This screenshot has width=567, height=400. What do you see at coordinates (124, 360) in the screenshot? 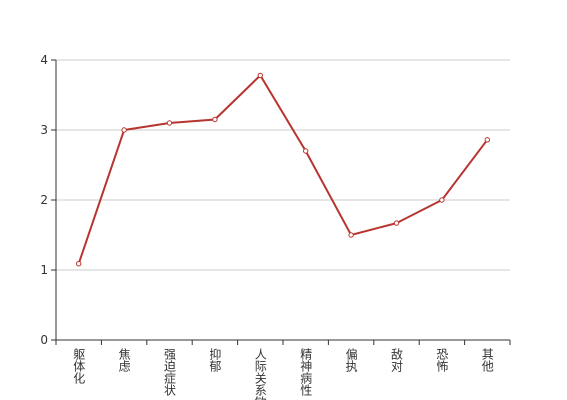
I see `x-tick-label: 焦虑` at bounding box center [124, 360].